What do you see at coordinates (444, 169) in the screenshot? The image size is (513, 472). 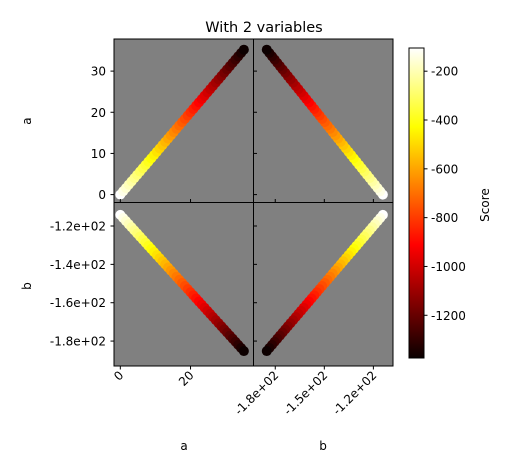 I see `colorbar-tick-label: -600` at bounding box center [444, 169].